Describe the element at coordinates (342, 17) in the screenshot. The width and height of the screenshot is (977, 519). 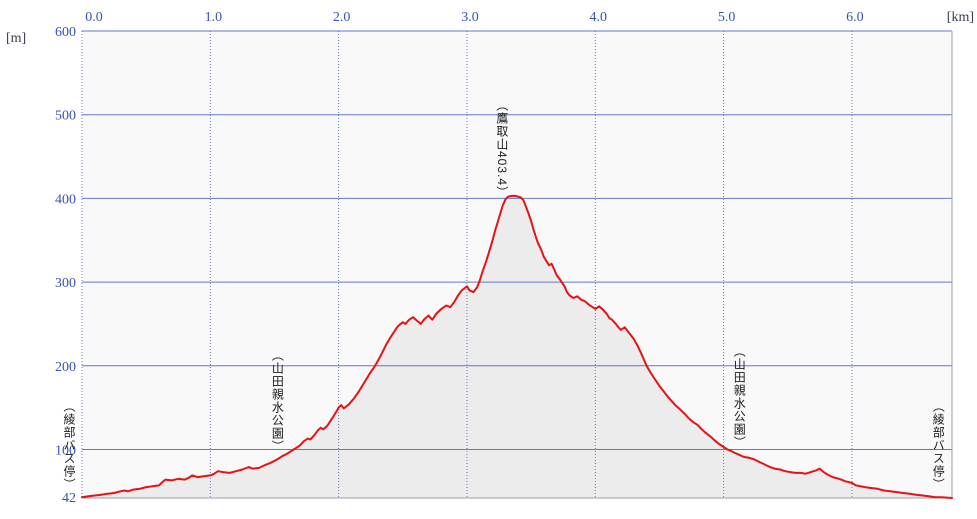
I see `x-tick-label-2.0: 2.0` at that location.